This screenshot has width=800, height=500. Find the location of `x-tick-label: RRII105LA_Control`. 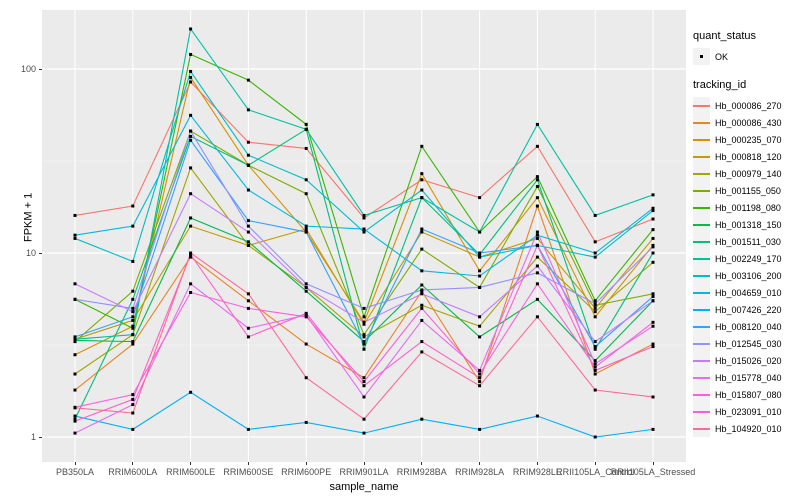

x-tick-label: RRII105LA_Control is located at coordinates (595, 472).